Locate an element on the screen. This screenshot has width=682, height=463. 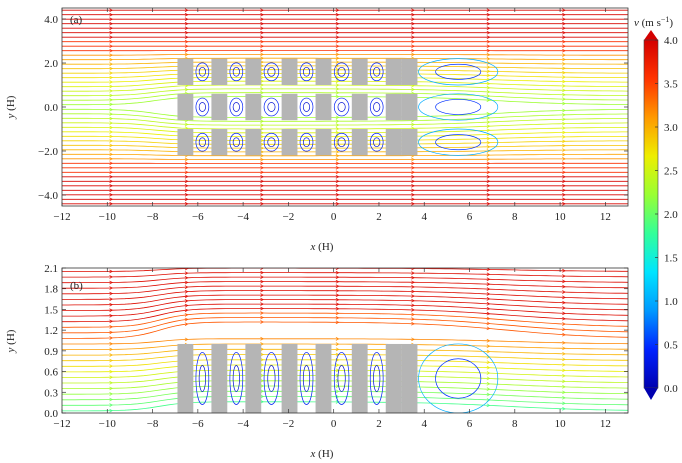
y-tick-label: 4.0 is located at coordinates (51, 20).